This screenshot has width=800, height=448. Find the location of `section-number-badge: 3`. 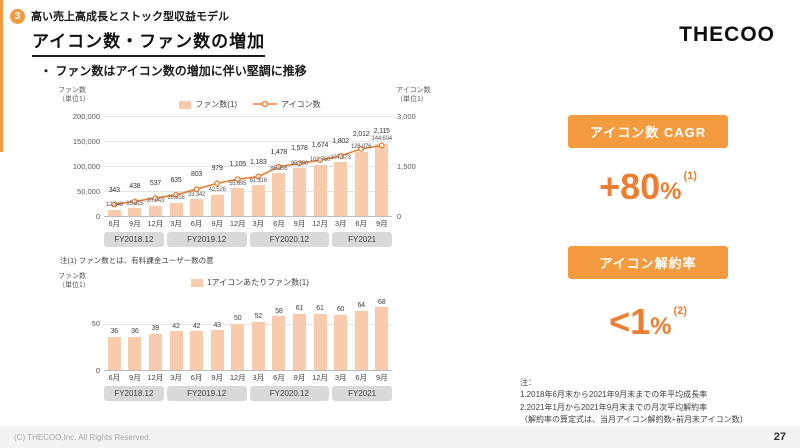

section-number-badge: 3 is located at coordinates (17, 16).